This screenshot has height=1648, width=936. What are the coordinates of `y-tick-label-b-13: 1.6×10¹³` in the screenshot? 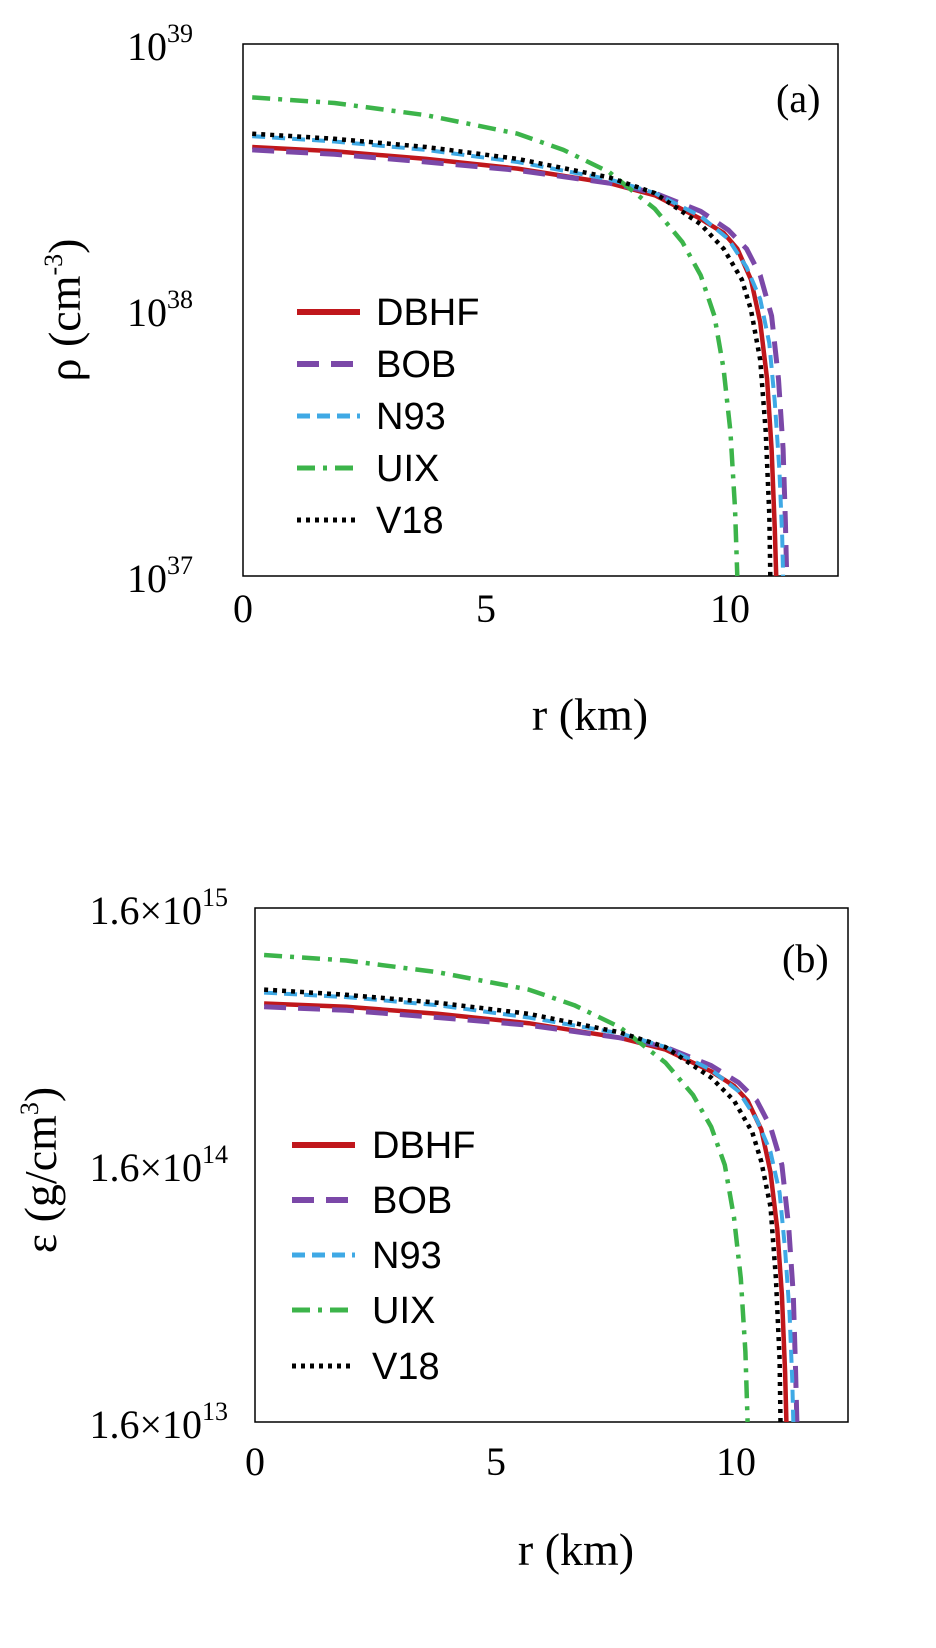 It's located at (158, 1422).